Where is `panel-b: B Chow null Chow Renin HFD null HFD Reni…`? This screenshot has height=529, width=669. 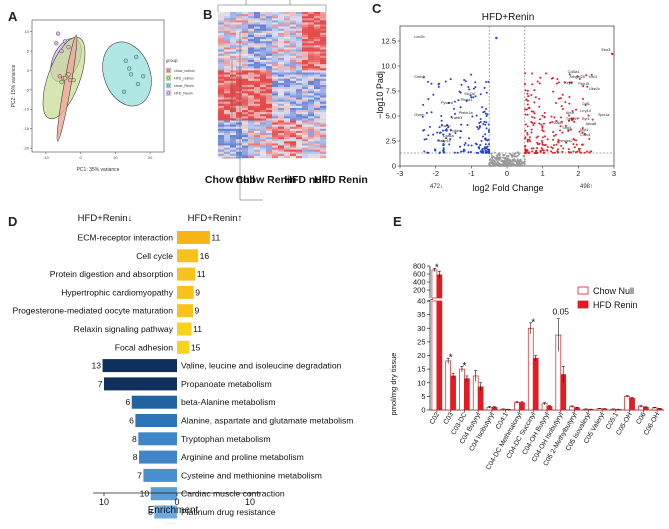
panel-b: B Chow null Chow Renin HFD null HFD Reni… is located at coordinates (285, 100).